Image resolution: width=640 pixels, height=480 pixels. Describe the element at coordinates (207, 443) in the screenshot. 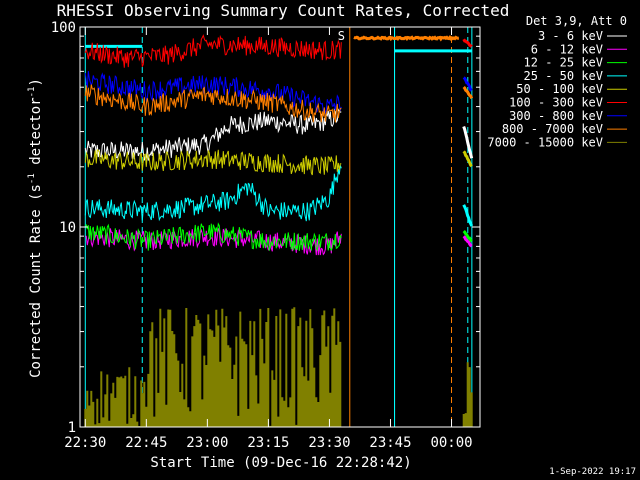

I see `x-tick-label-2: 23:00` at that location.